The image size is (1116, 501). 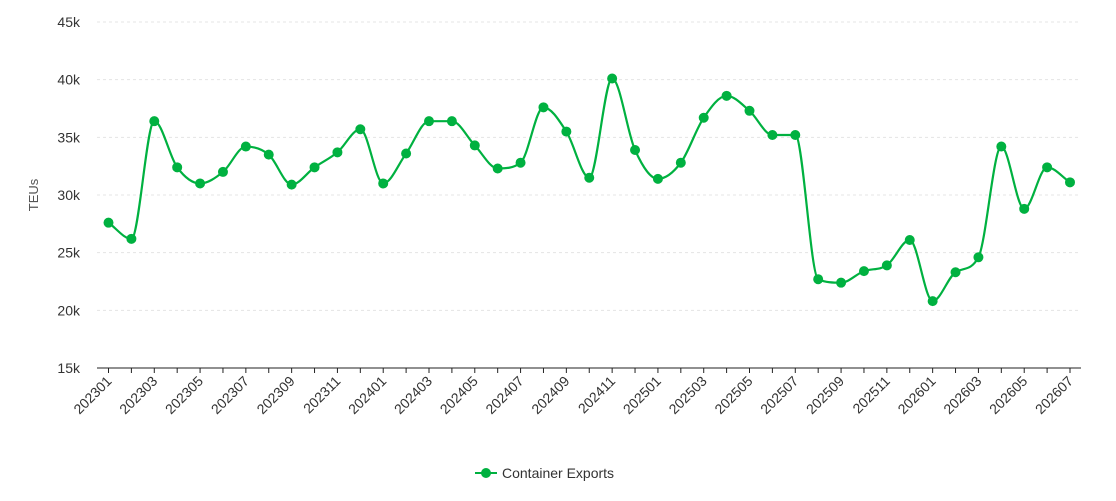 What do you see at coordinates (733, 395) in the screenshot?
I see `x-tick-label: 202505` at bounding box center [733, 395].